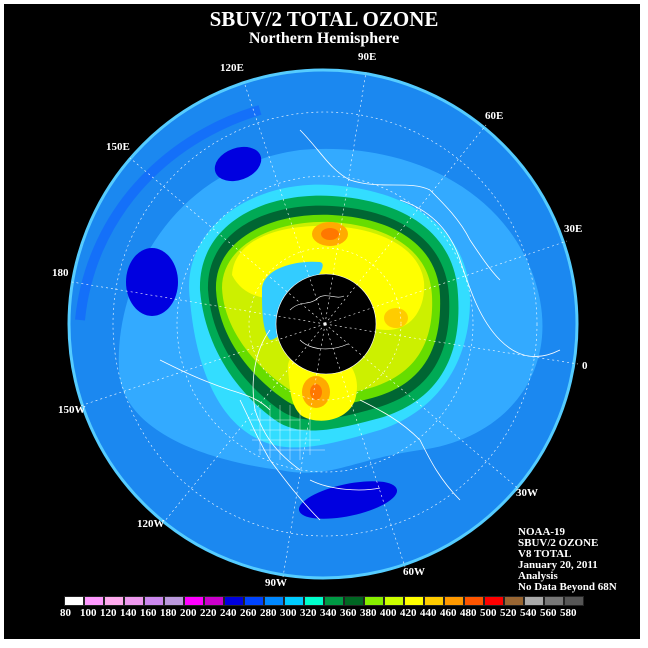 The height and width of the screenshot is (648, 648). I want to click on info-version: V8 TOTAL, so click(545, 554).